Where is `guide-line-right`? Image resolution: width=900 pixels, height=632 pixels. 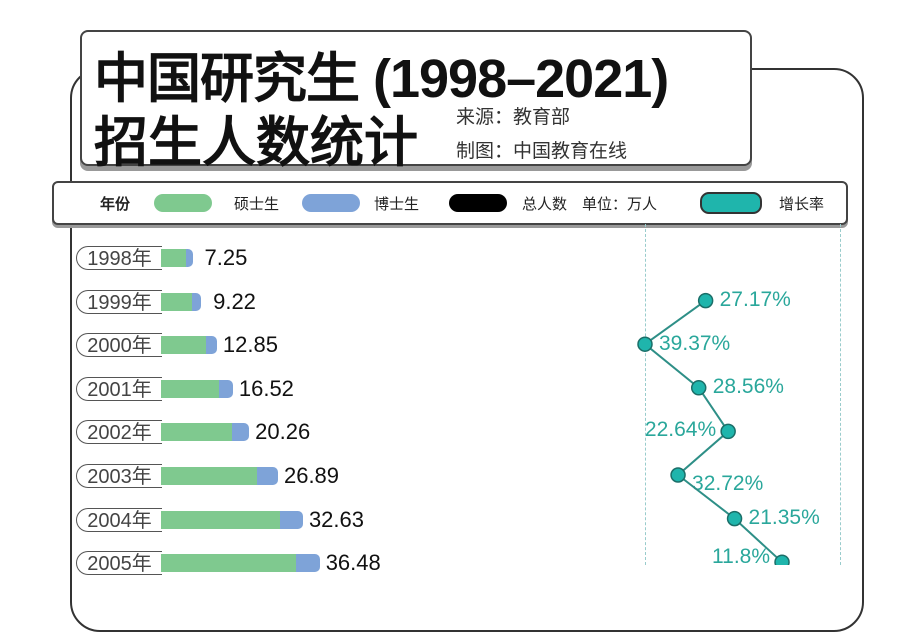
guide-line-right is located at coordinates (840, 394).